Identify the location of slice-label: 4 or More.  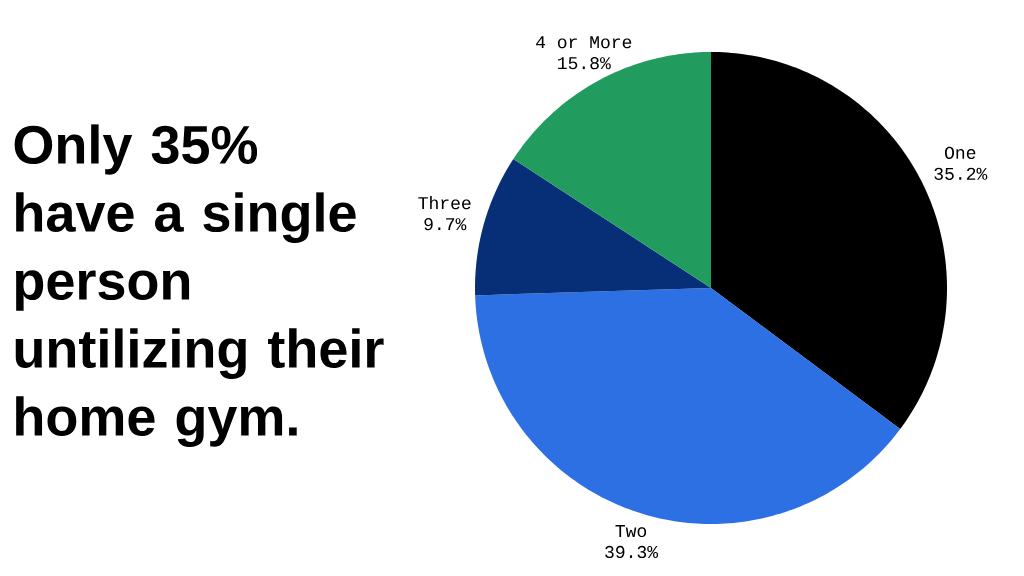
(584, 42).